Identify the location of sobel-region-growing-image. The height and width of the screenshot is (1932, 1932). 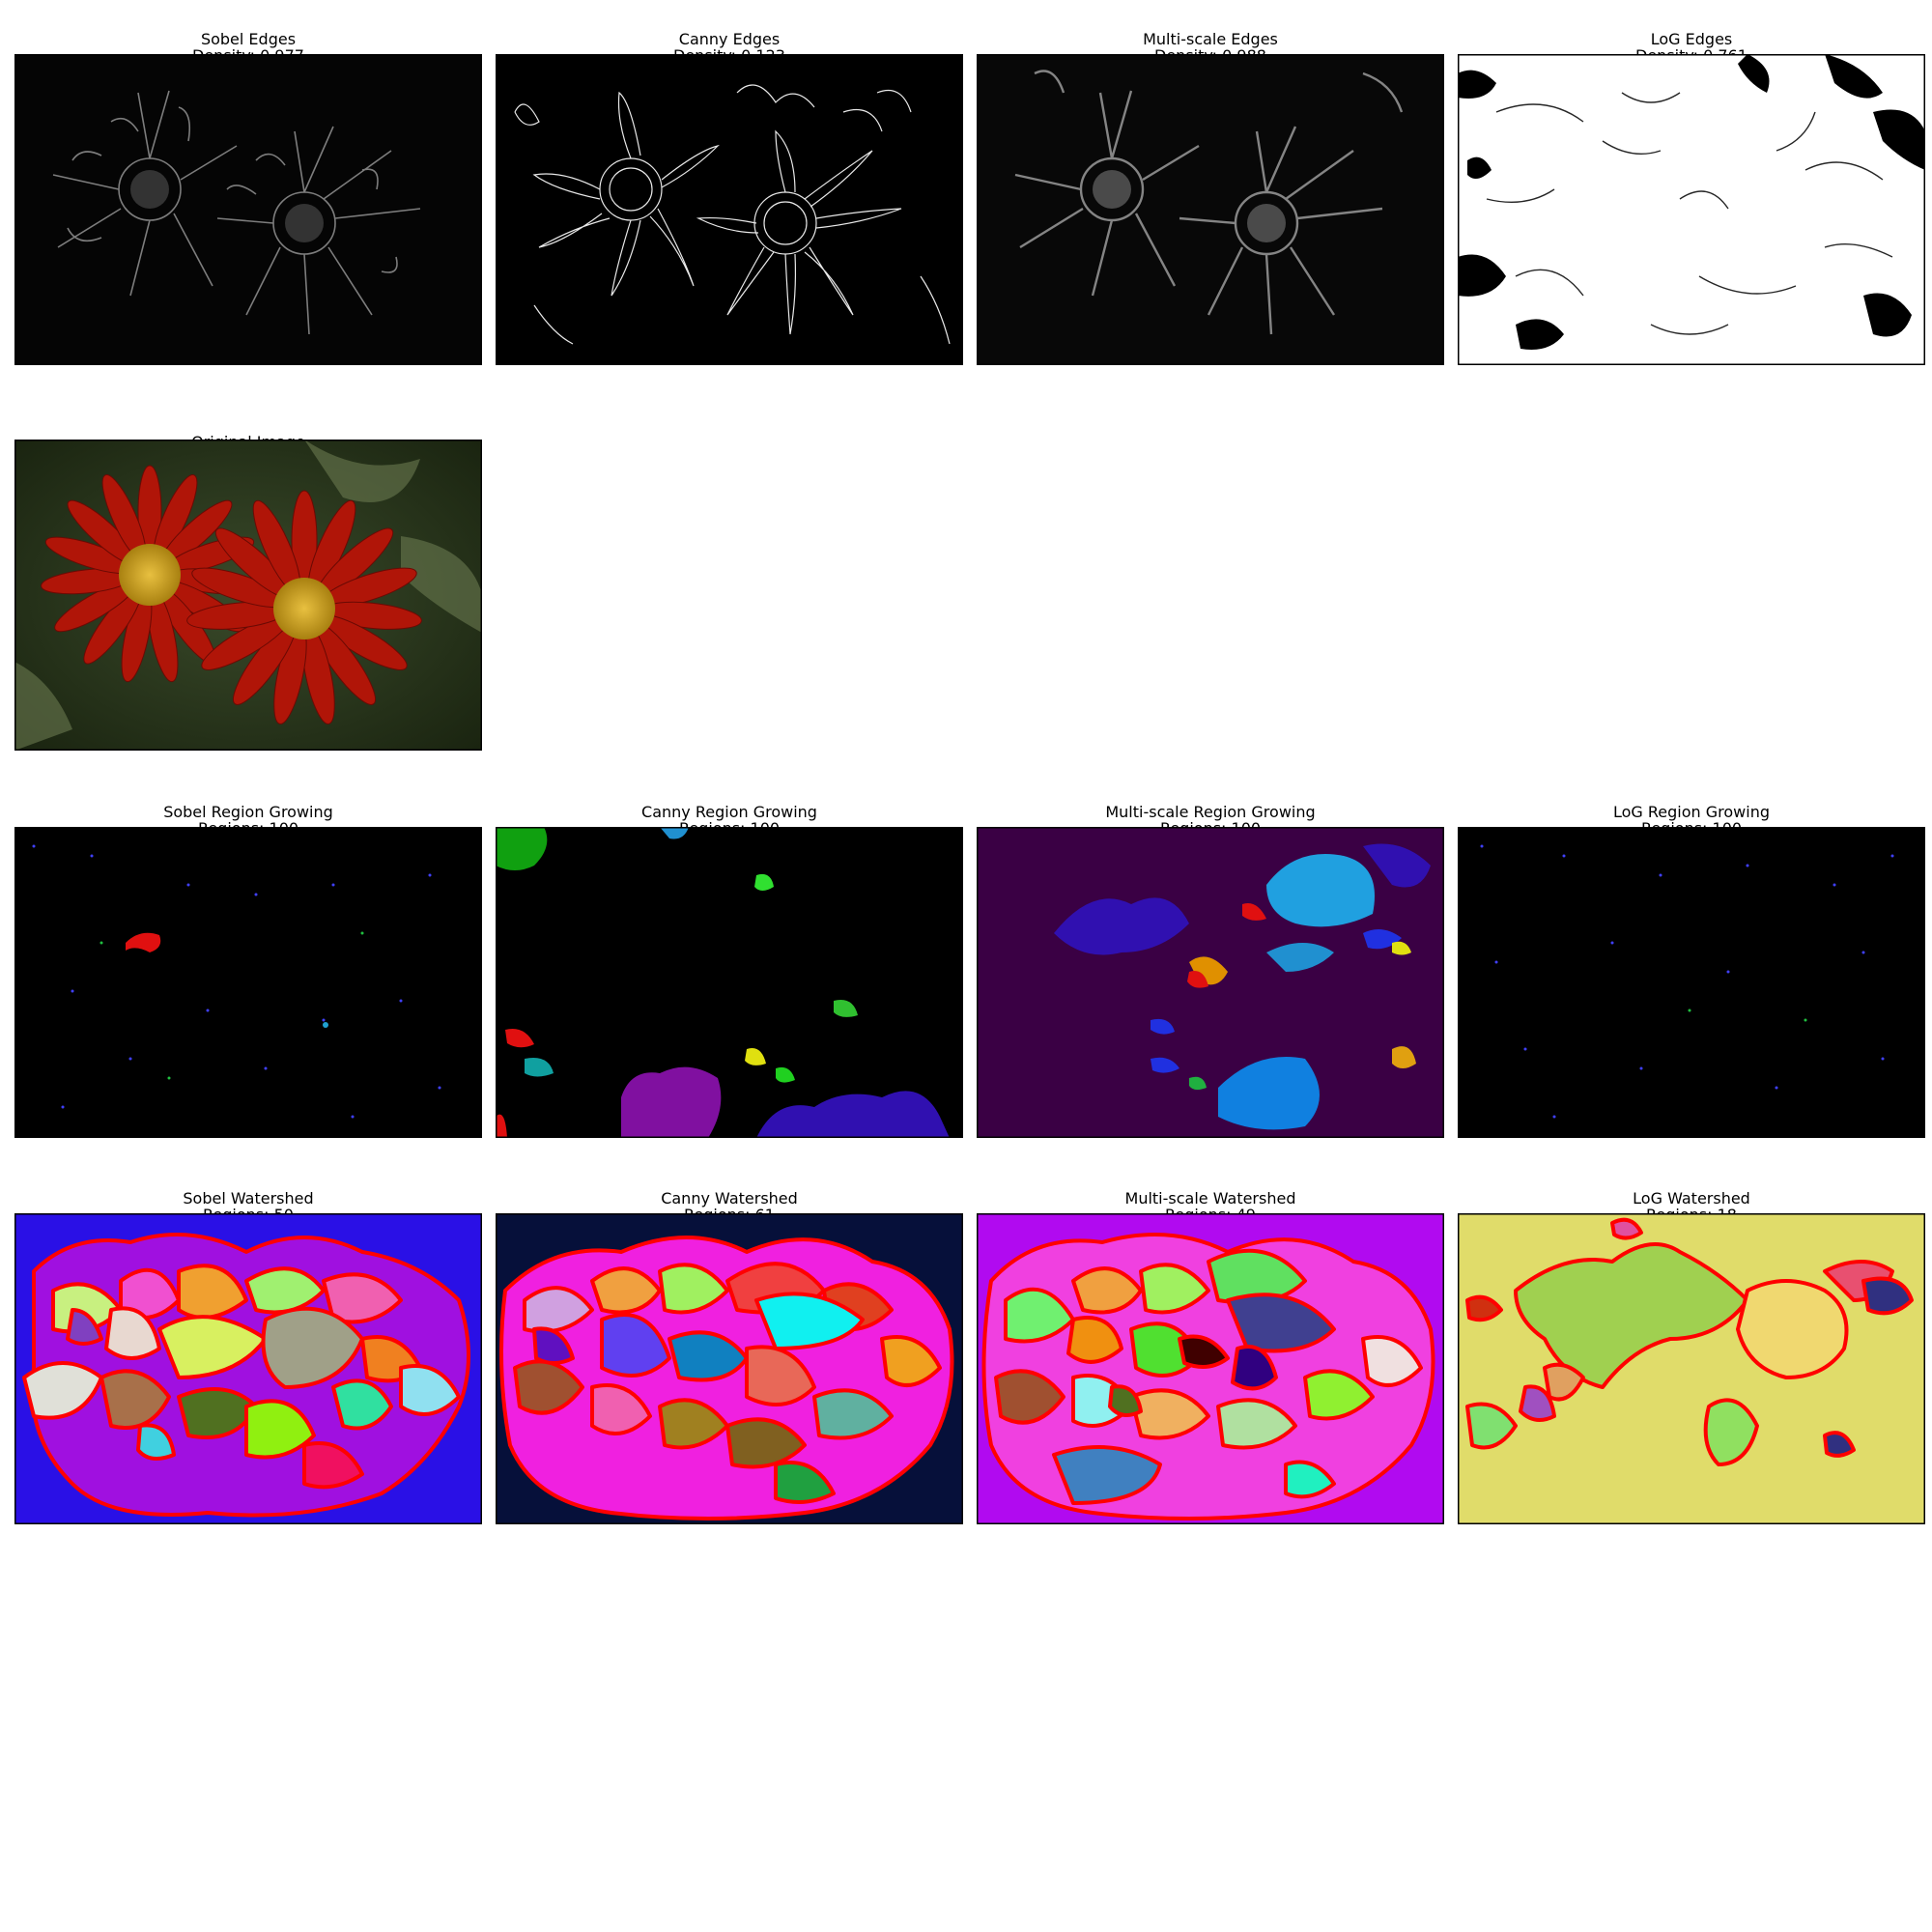
(248, 982).